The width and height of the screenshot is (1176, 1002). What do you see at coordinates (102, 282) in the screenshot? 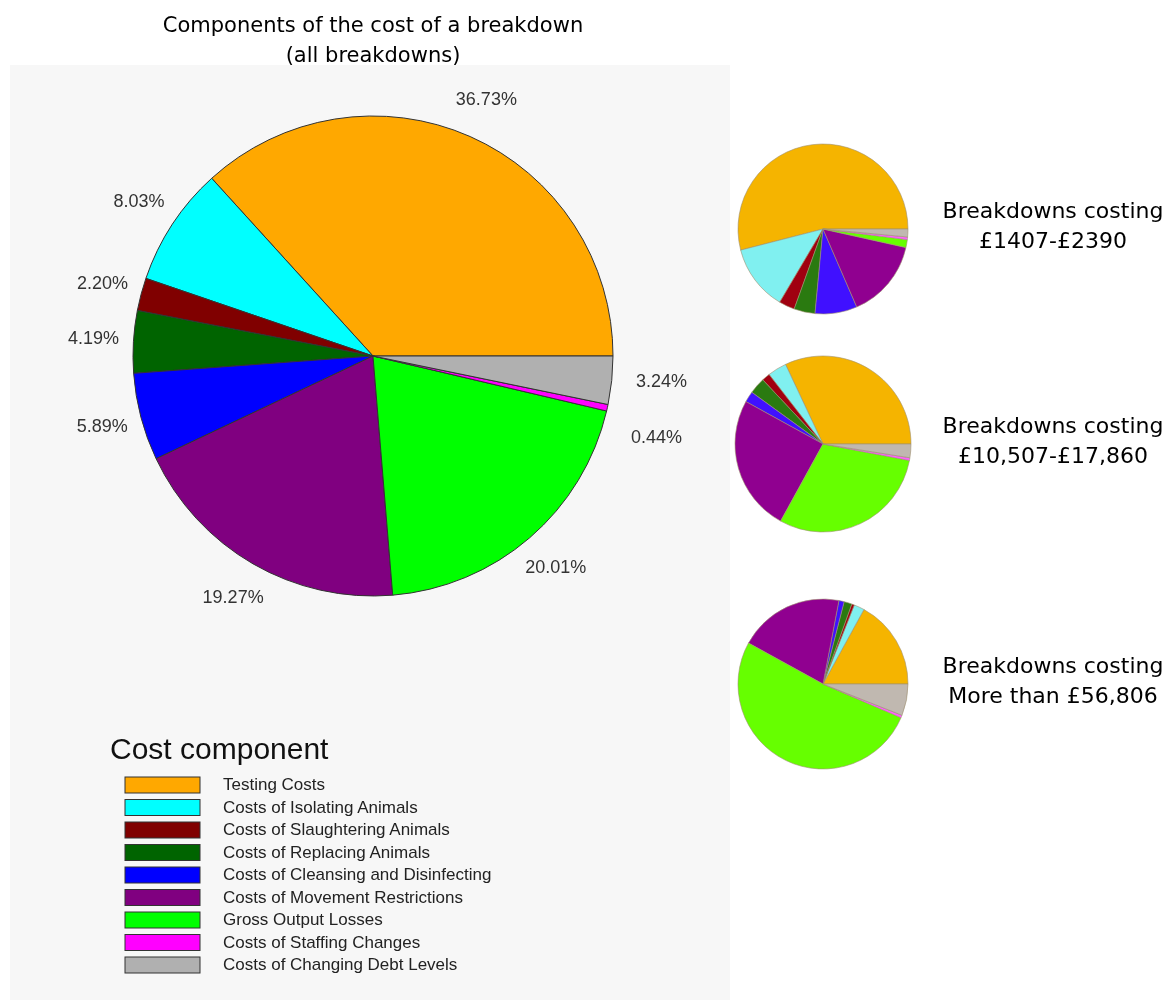
I see `data-label: 2.20%` at bounding box center [102, 282].